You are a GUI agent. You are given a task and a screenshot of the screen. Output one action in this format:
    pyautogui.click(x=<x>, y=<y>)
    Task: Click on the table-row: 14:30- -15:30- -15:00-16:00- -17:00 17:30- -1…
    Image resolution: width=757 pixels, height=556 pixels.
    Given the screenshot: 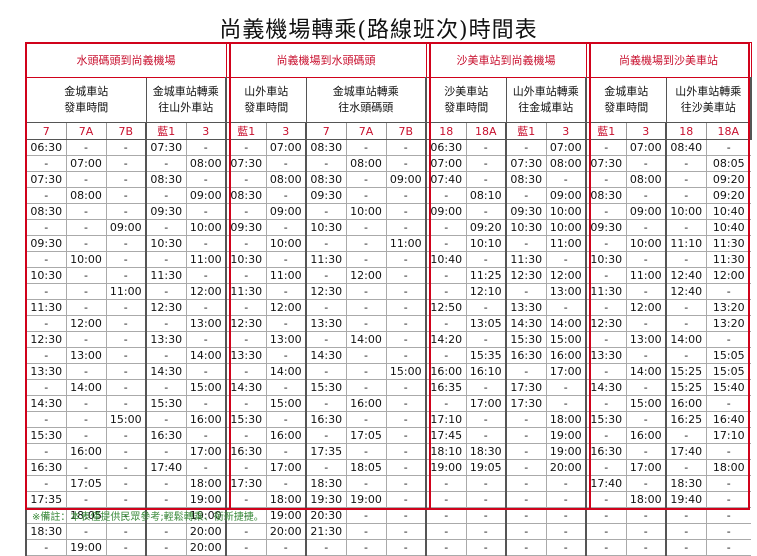 What is the action you would take?
    pyautogui.click(x=388, y=403)
    